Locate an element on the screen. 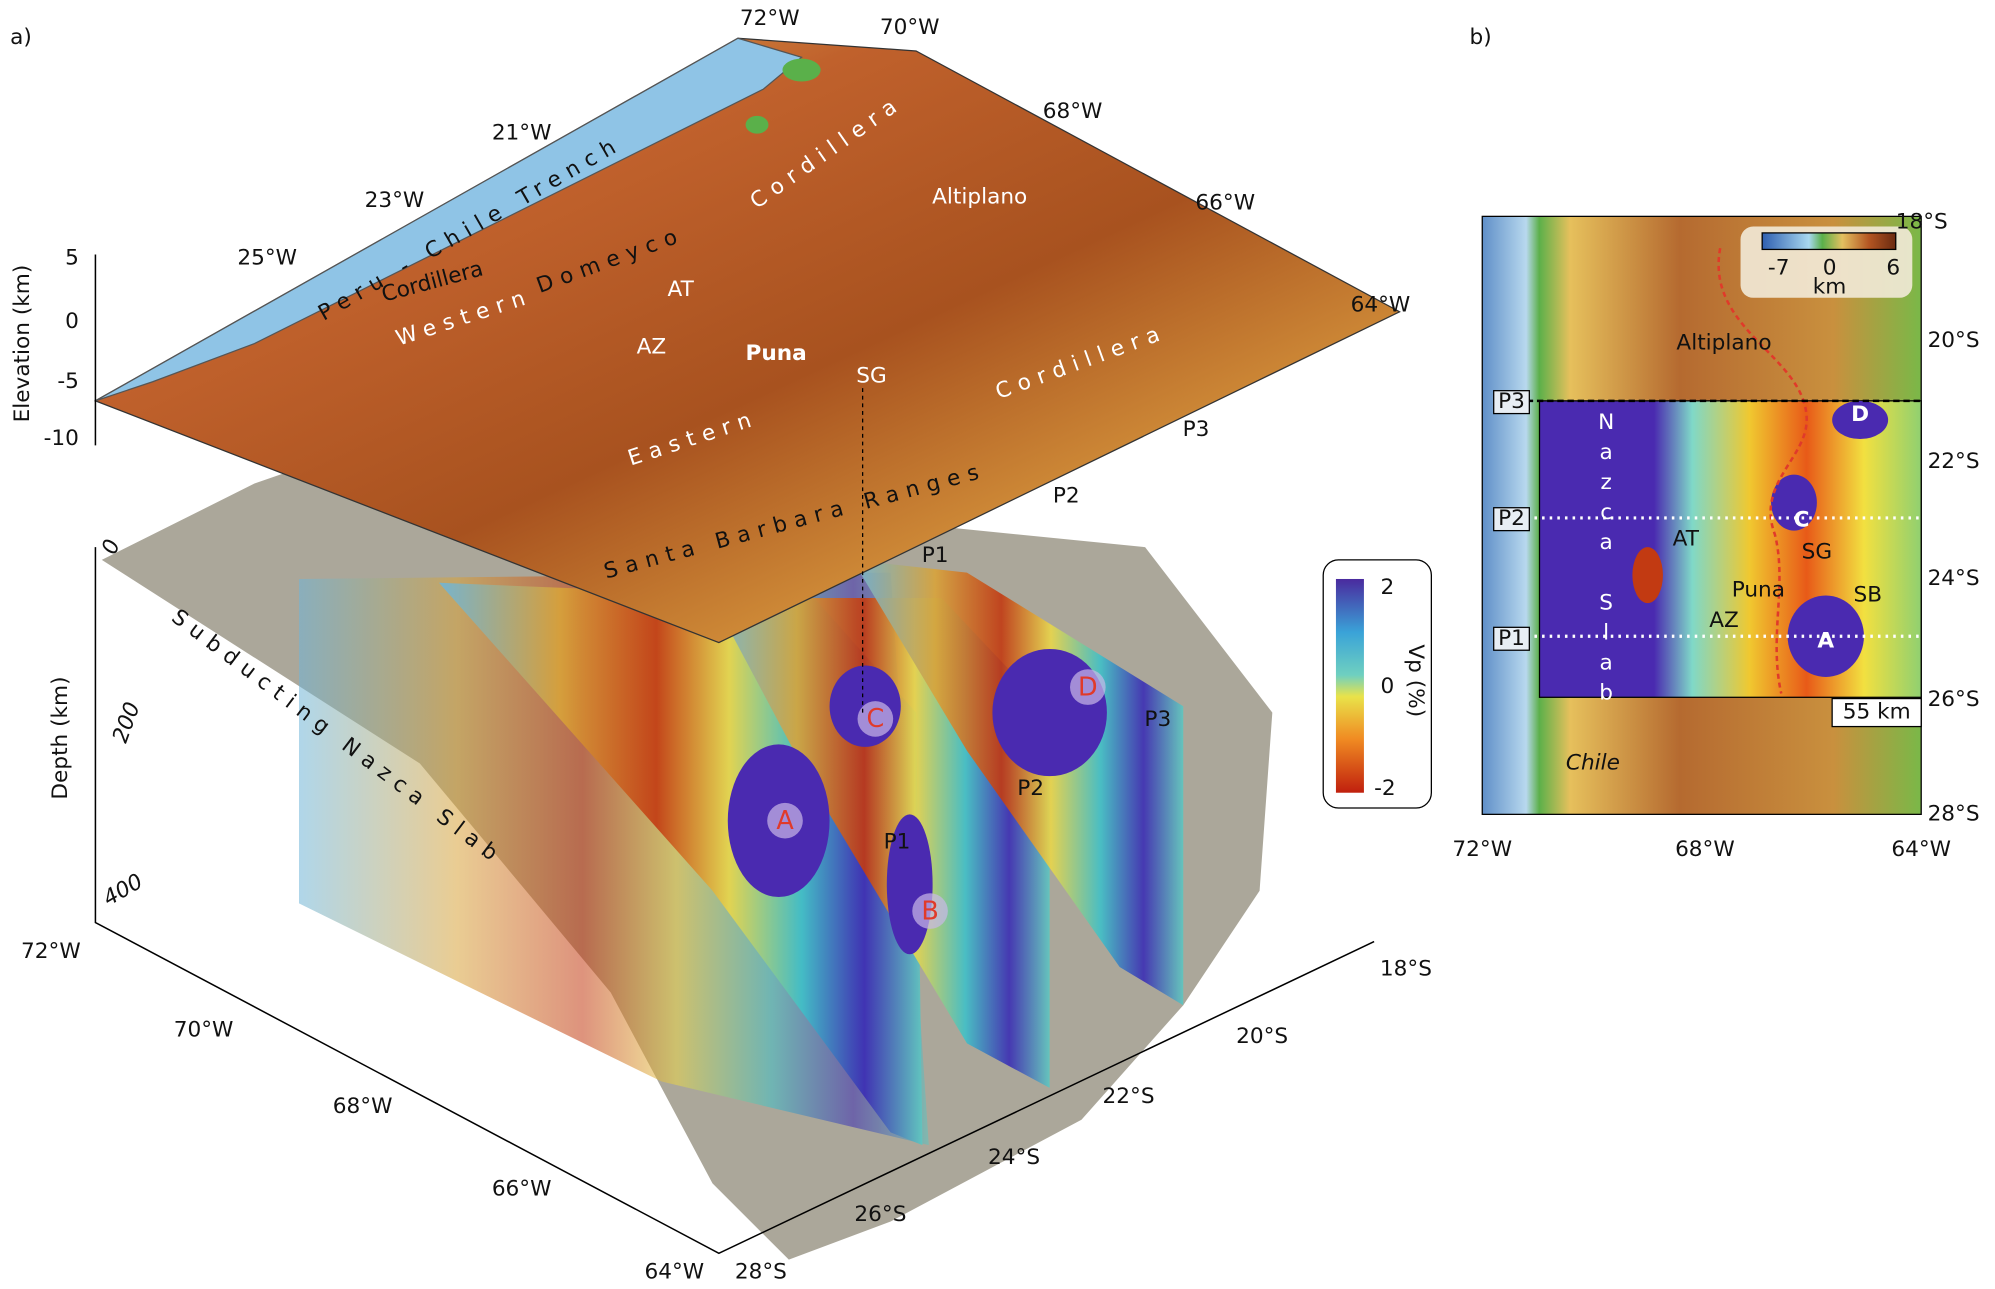 The width and height of the screenshot is (1995, 1289). colorbar is located at coordinates (1349, 685).